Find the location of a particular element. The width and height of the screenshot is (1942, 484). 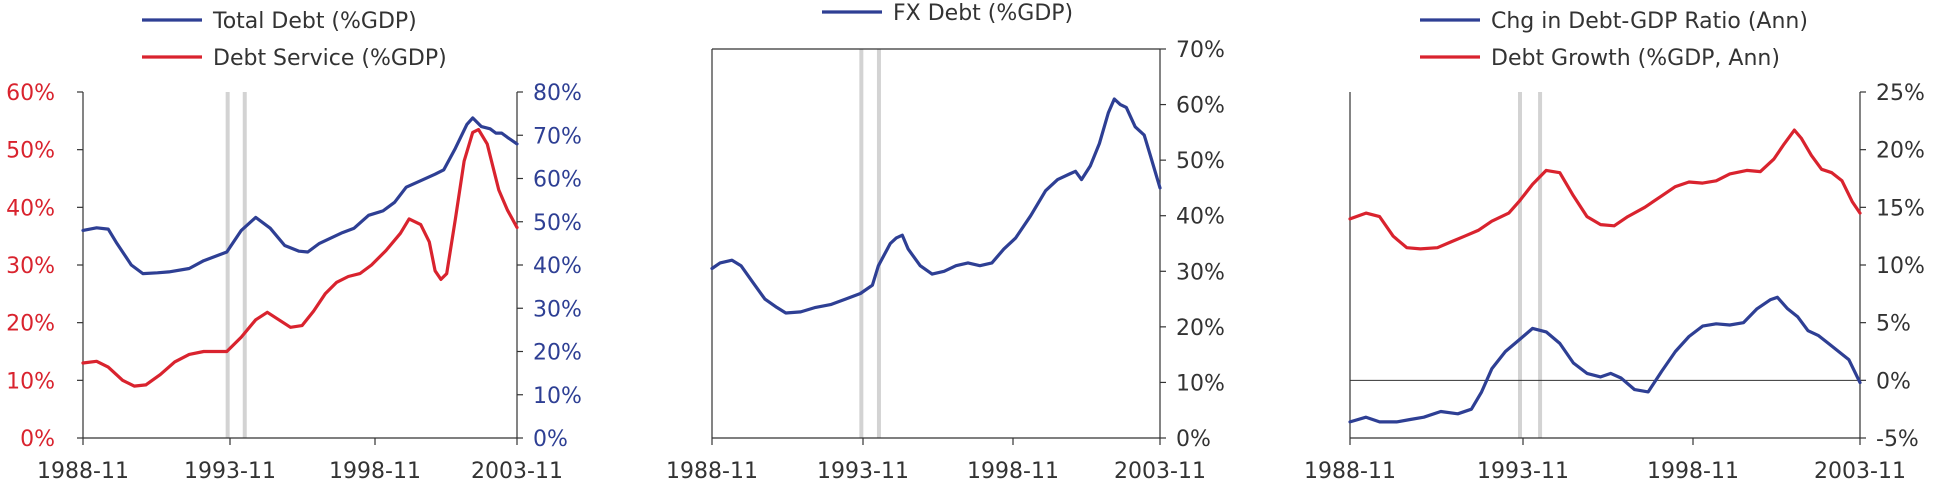

right-axis-tick-label: 15% is located at coordinates (1900, 208).